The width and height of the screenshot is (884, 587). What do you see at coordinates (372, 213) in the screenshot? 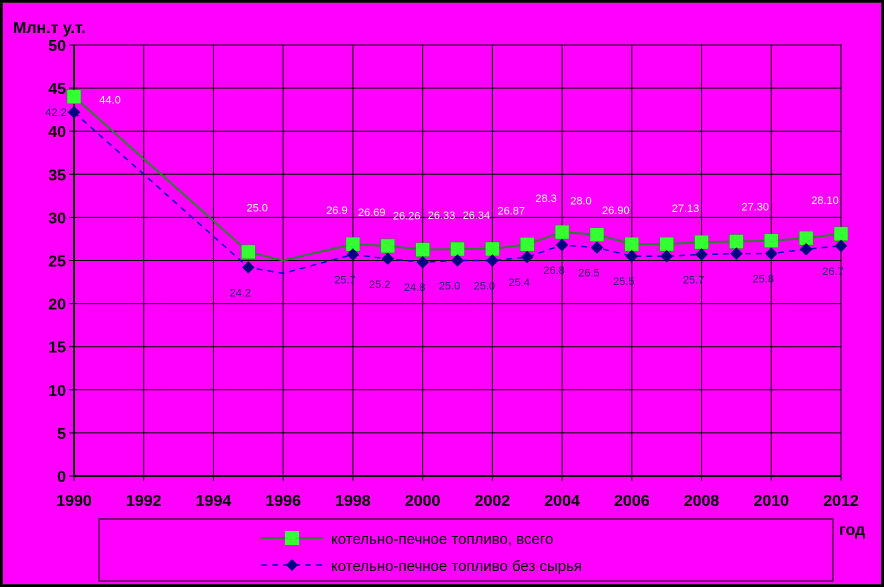
I see `series-1-data-label: 26.69` at bounding box center [372, 213].